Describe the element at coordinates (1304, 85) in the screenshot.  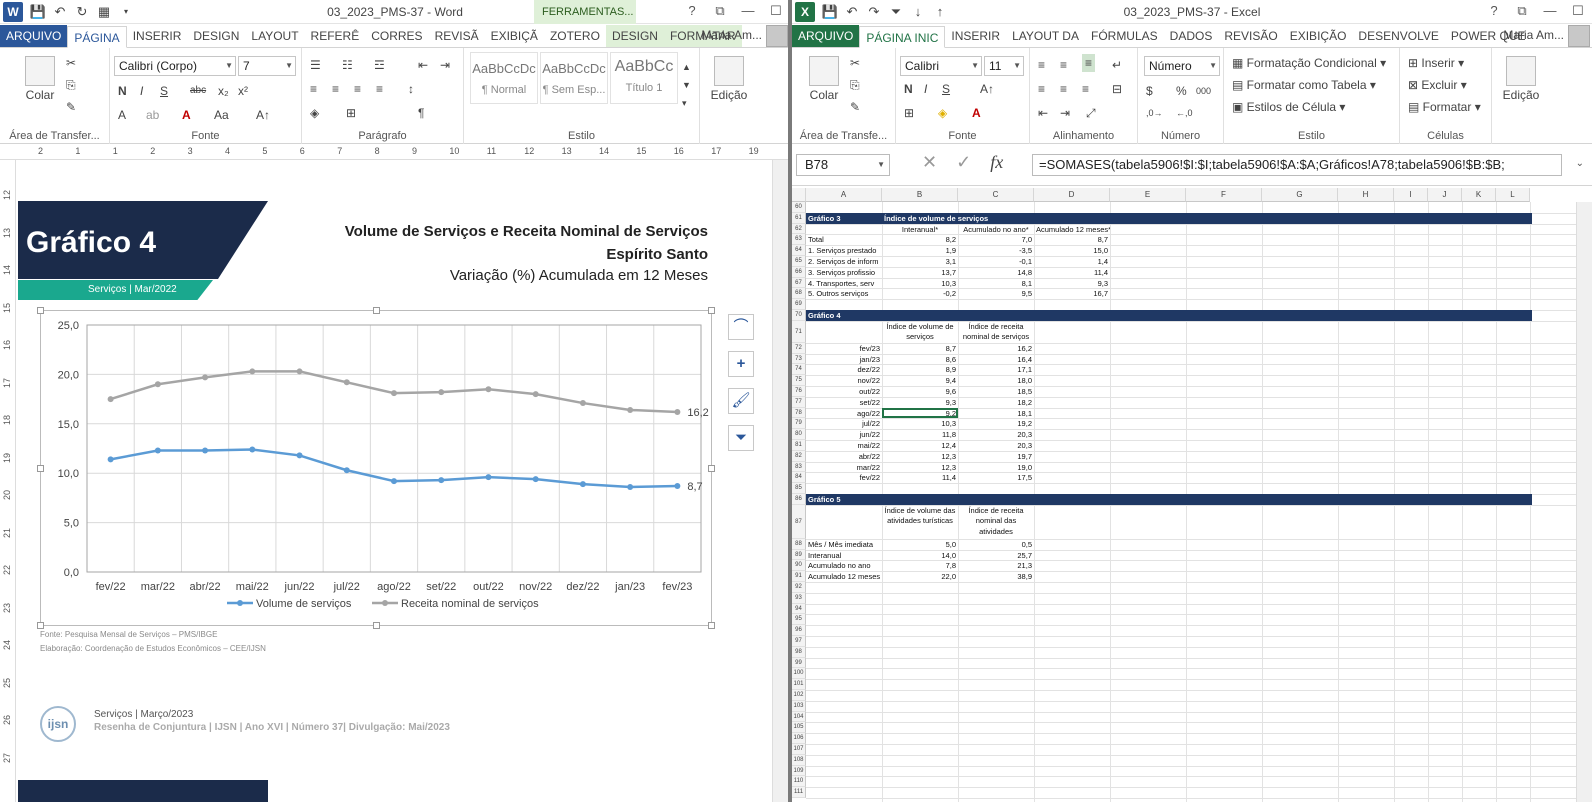
I see `format-as-table-button: ▤ Formatar como Tabela ▾` at that location.